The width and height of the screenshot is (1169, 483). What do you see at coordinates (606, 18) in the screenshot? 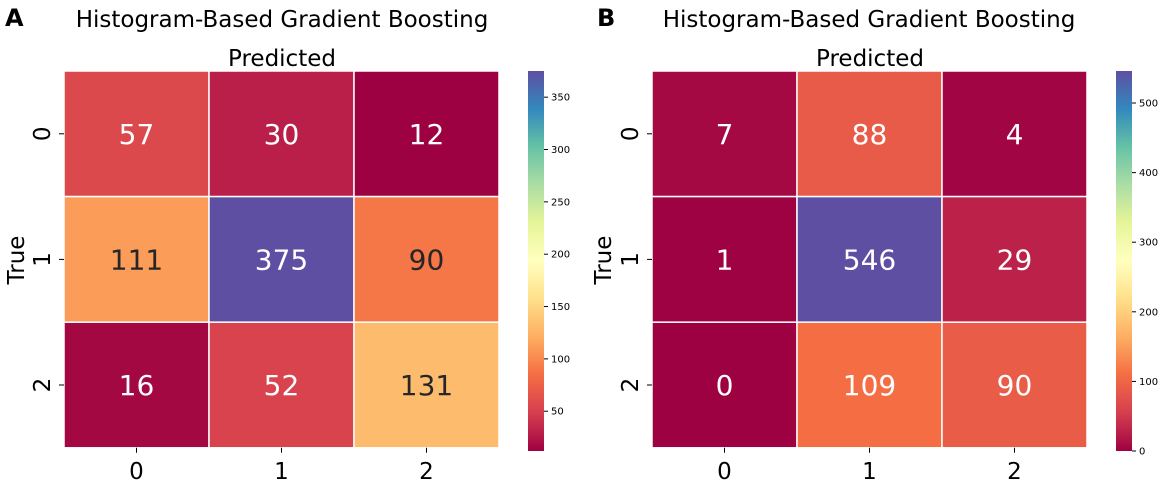
I see `panel-label: B` at bounding box center [606, 18].